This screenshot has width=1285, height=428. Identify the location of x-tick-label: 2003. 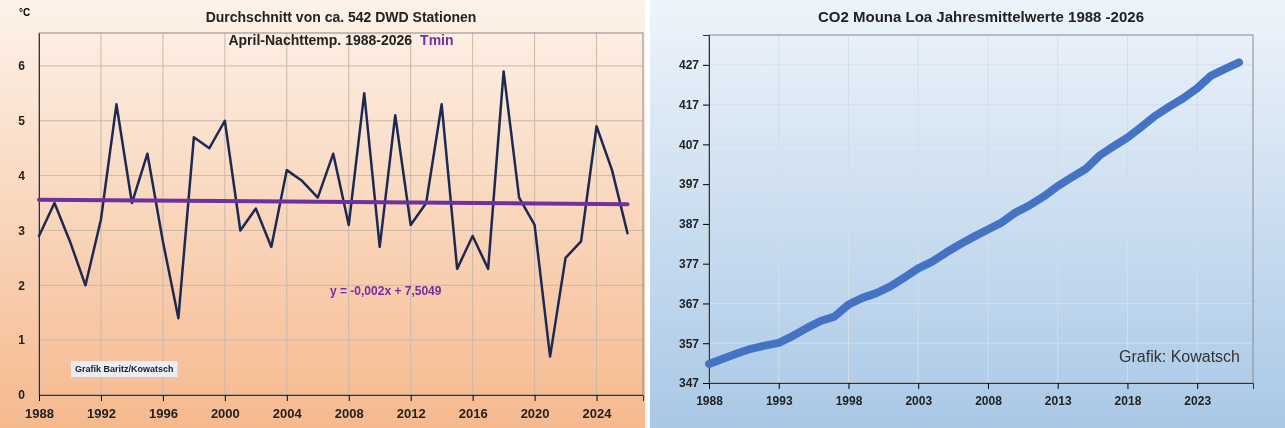
(919, 401).